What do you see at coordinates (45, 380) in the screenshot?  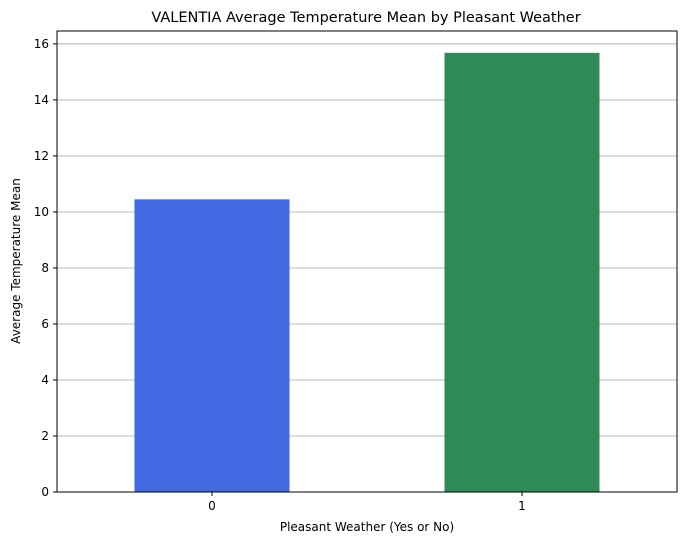 I see `y-tick-label: 4` at bounding box center [45, 380].